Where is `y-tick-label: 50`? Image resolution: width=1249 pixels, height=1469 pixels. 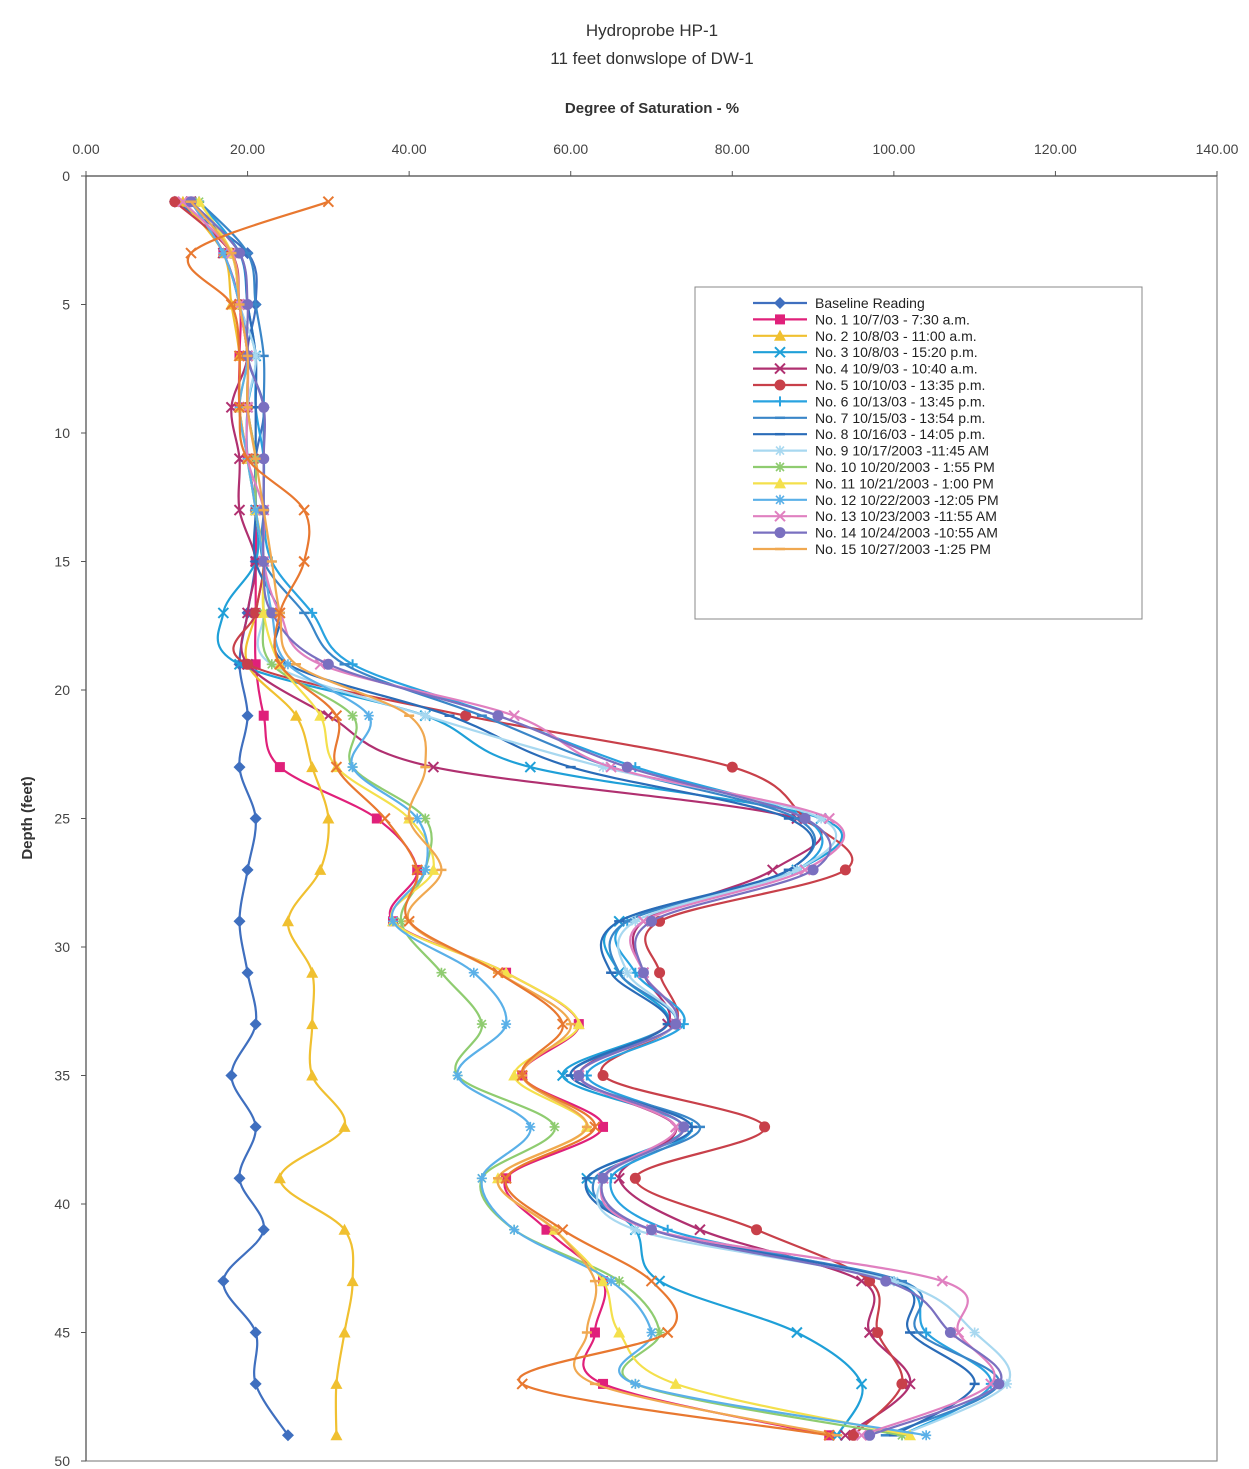
y-tick-label: 50 is located at coordinates (62, 1461).